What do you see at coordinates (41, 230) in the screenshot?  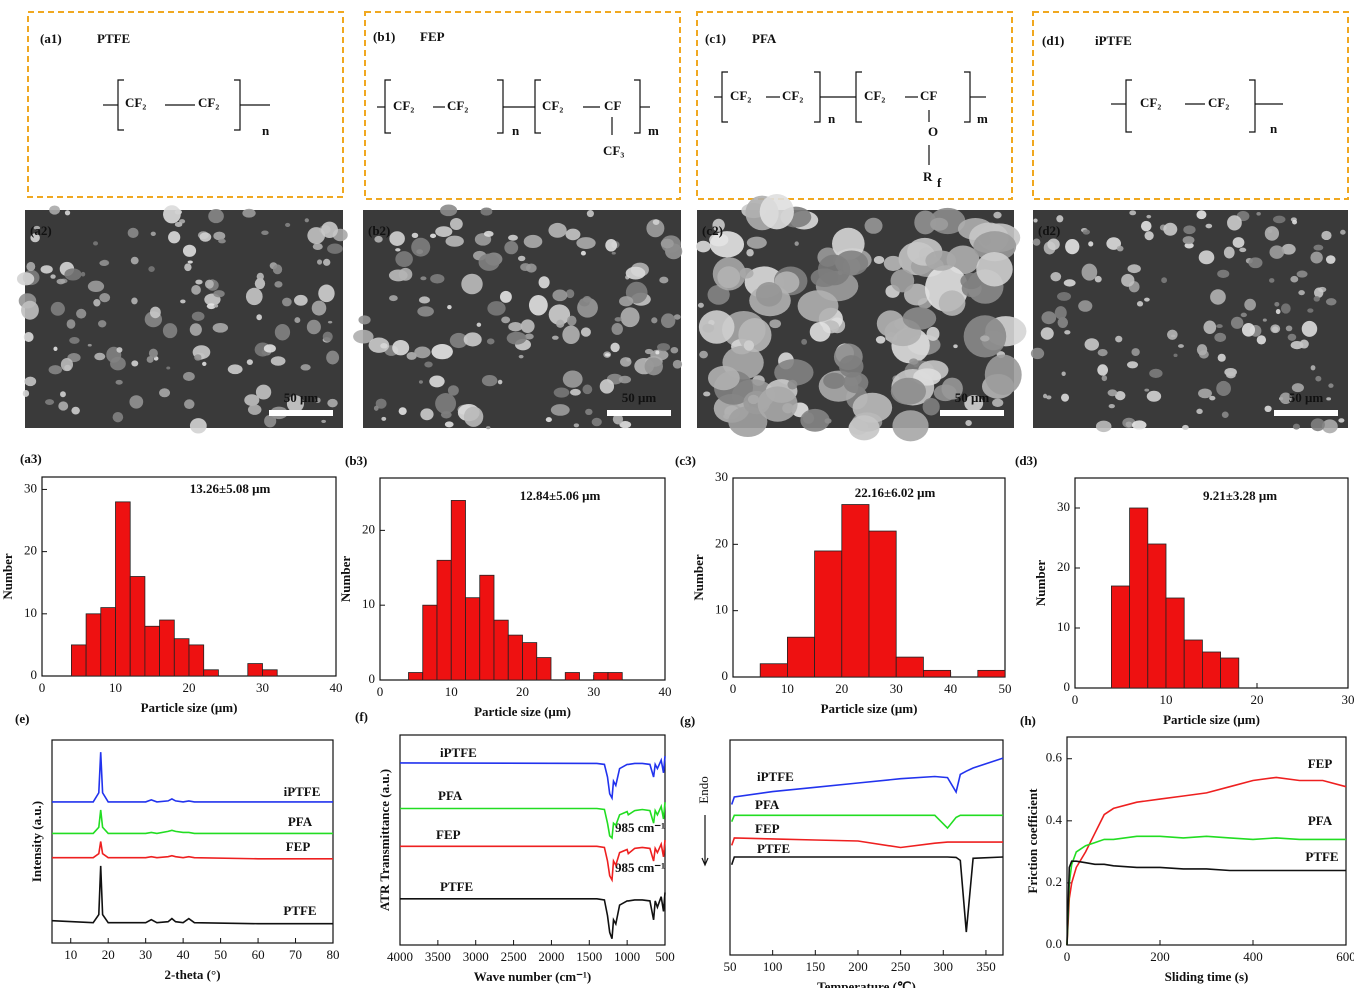 I see `panel-label: (a2)` at bounding box center [41, 230].